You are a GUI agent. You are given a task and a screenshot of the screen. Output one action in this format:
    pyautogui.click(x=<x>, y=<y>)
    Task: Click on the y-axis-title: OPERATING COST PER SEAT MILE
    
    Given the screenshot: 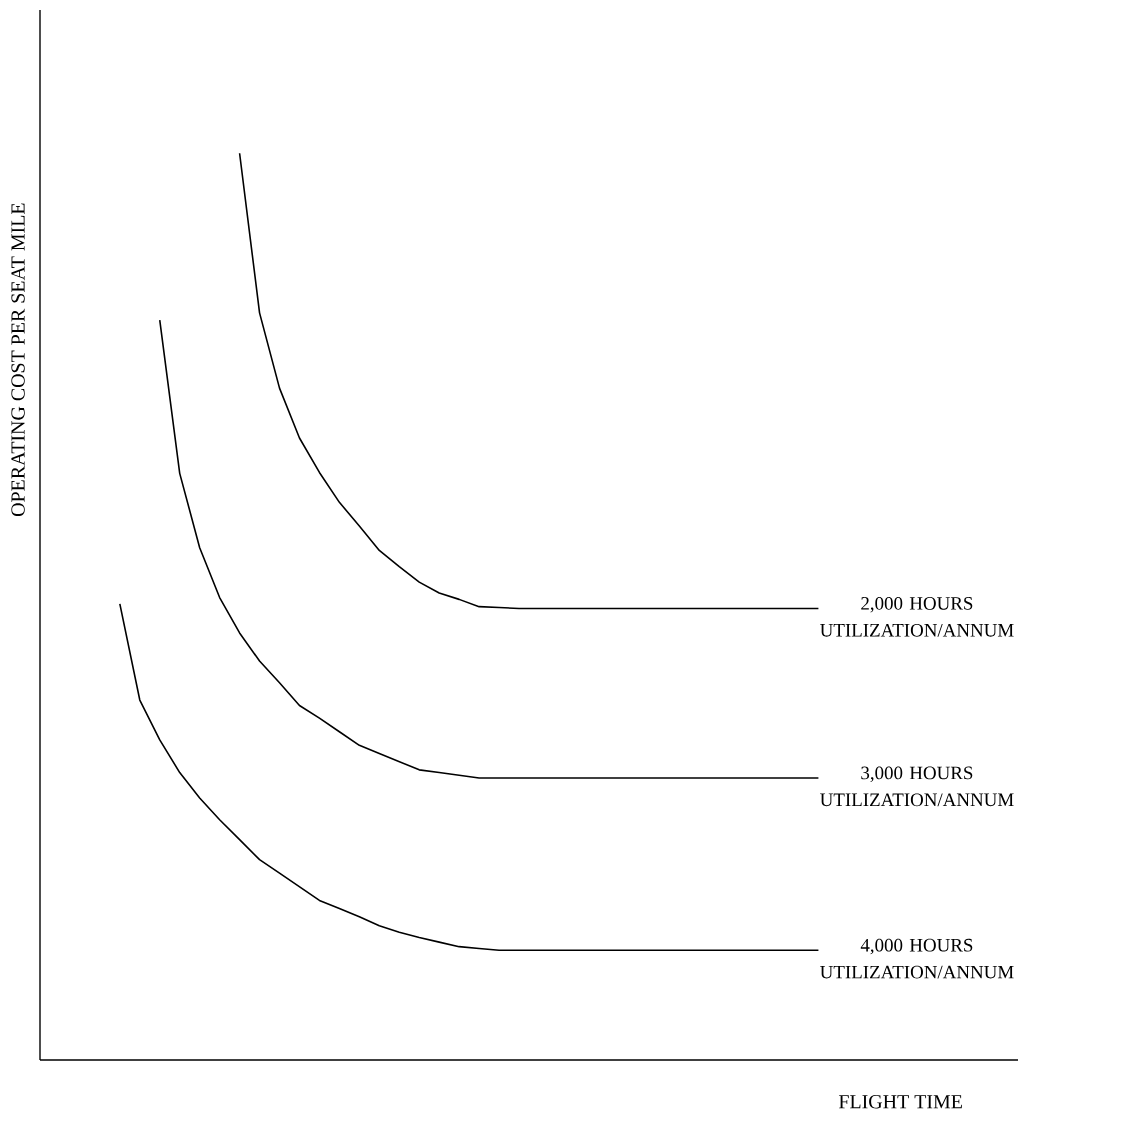 What is the action you would take?
    pyautogui.click(x=18, y=360)
    